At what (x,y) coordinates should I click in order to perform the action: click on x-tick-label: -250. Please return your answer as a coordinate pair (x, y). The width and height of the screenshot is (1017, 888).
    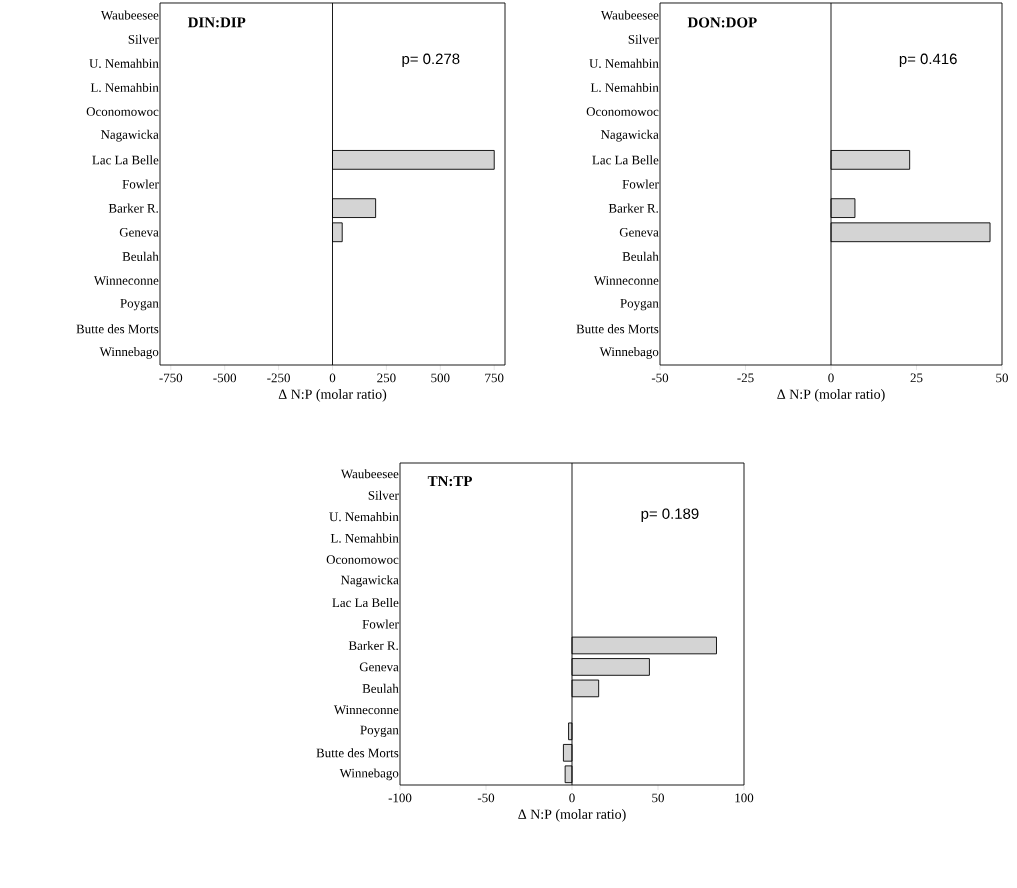
    Looking at the image, I should click on (278, 378).